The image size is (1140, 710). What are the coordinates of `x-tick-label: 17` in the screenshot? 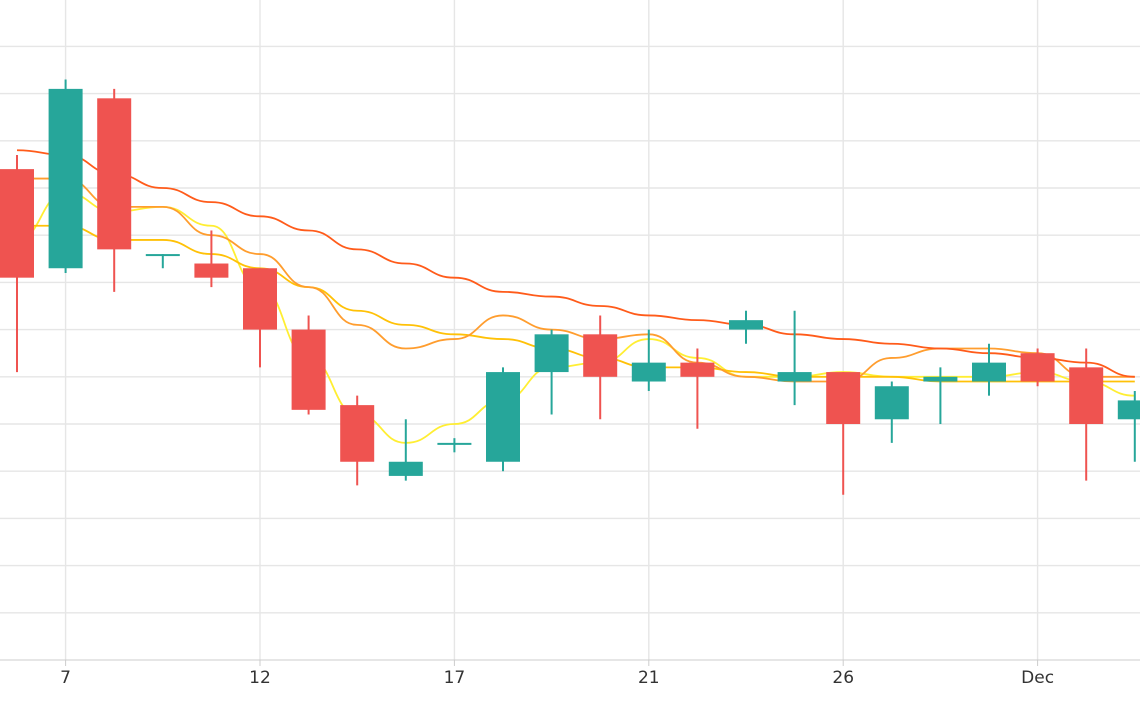 It's located at (455, 678).